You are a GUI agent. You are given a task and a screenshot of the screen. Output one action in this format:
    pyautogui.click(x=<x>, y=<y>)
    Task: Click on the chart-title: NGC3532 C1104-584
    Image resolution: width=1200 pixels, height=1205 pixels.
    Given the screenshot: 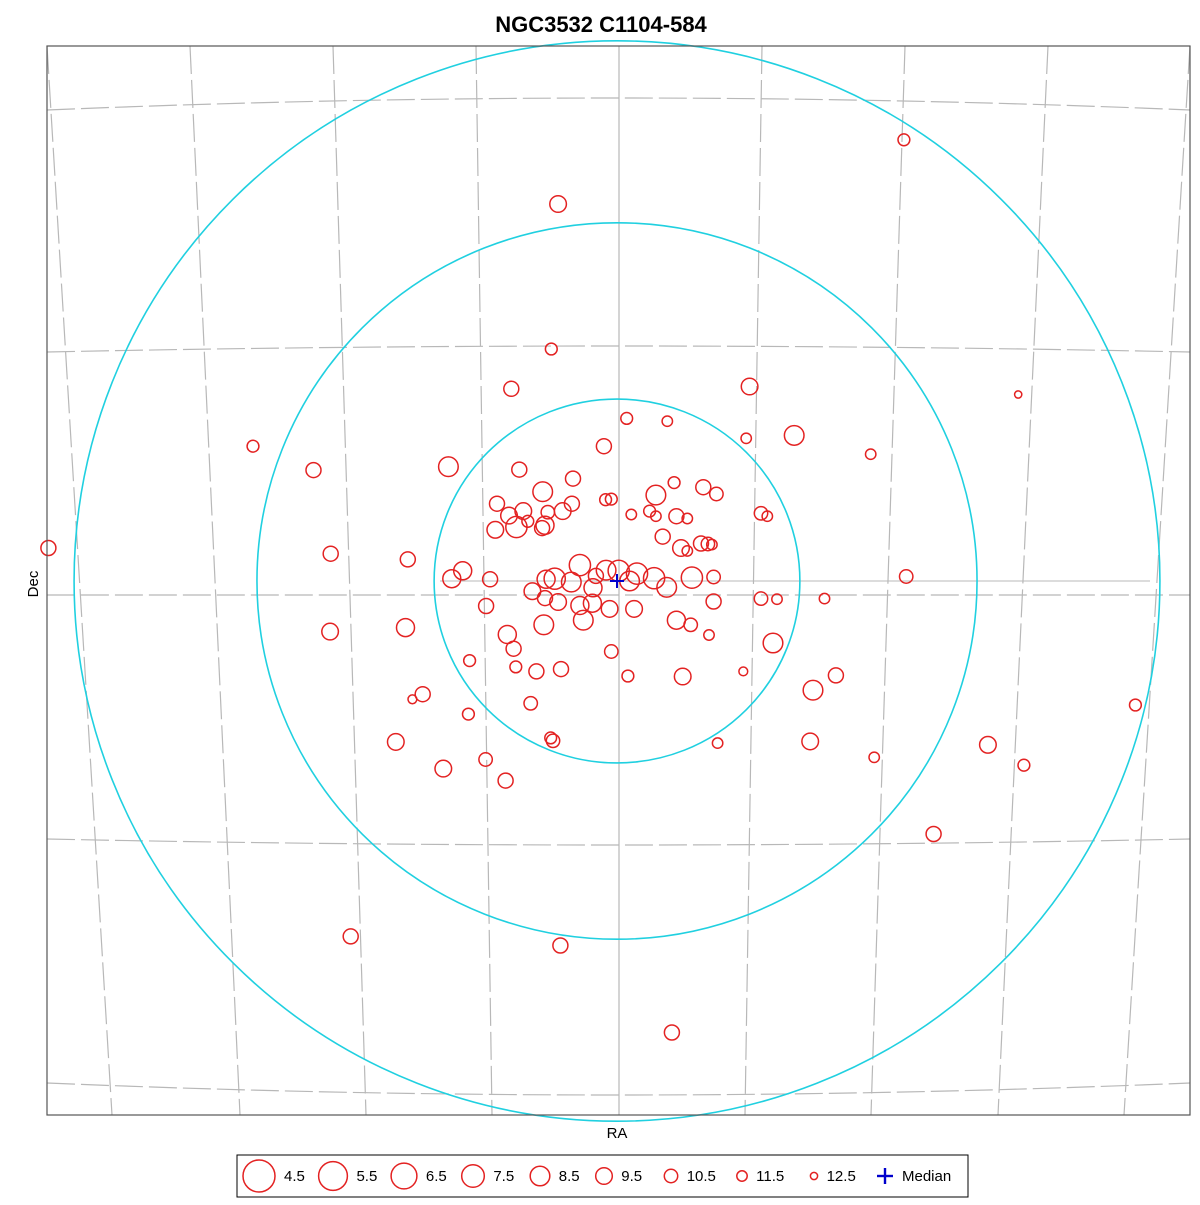 What is the action you would take?
    pyautogui.click(x=601, y=24)
    